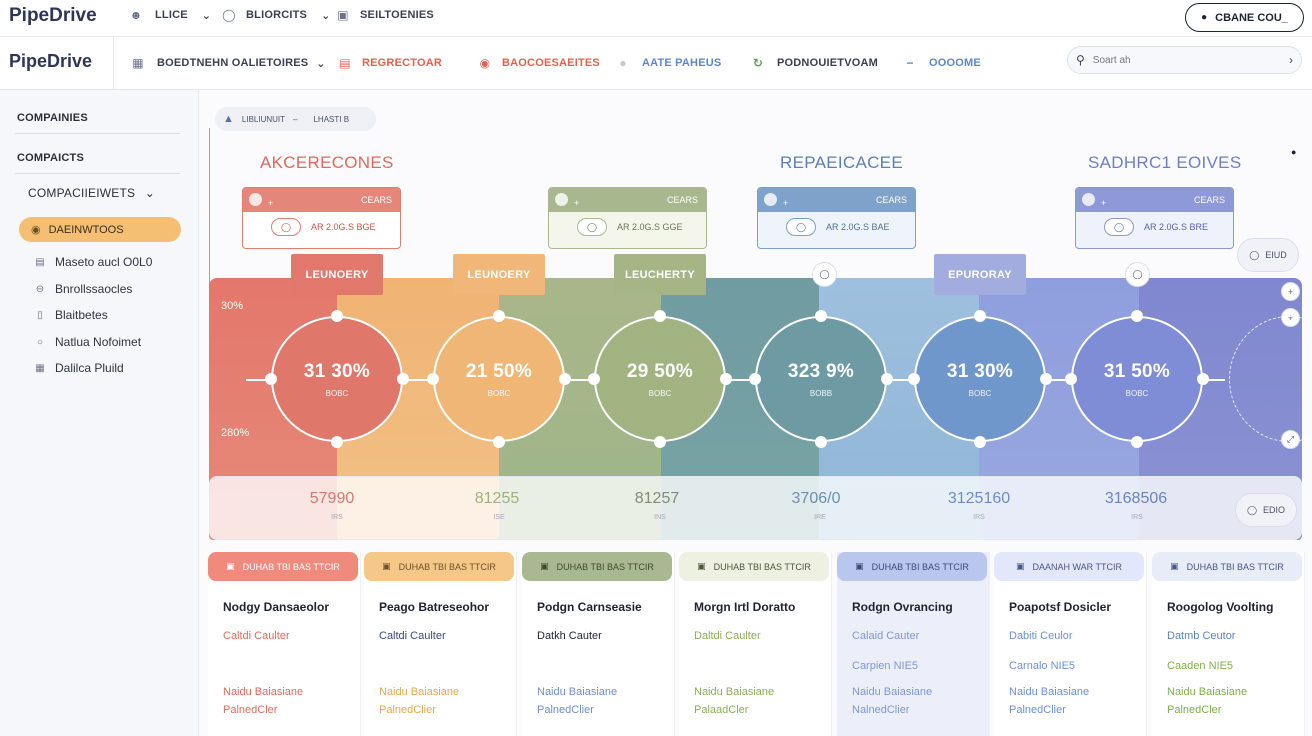 This screenshot has height=736, width=1312. What do you see at coordinates (331, 119) in the screenshot?
I see `filter-right-label: LHASTI B` at bounding box center [331, 119].